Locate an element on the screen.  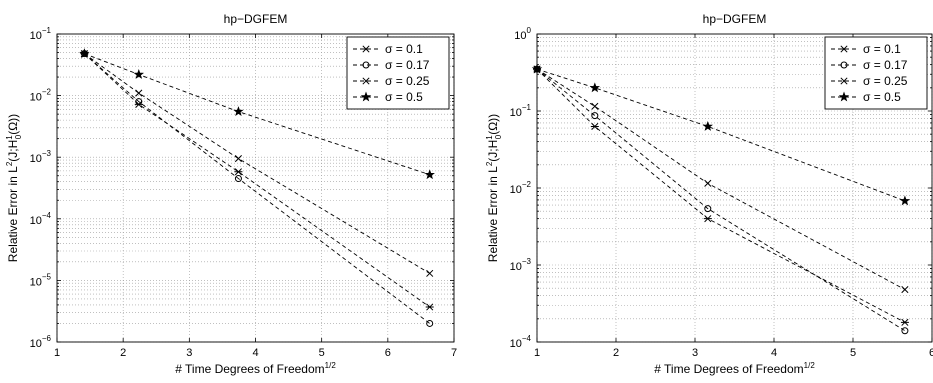
y-tick-label: 10⁻⁶ is located at coordinates (41, 342).